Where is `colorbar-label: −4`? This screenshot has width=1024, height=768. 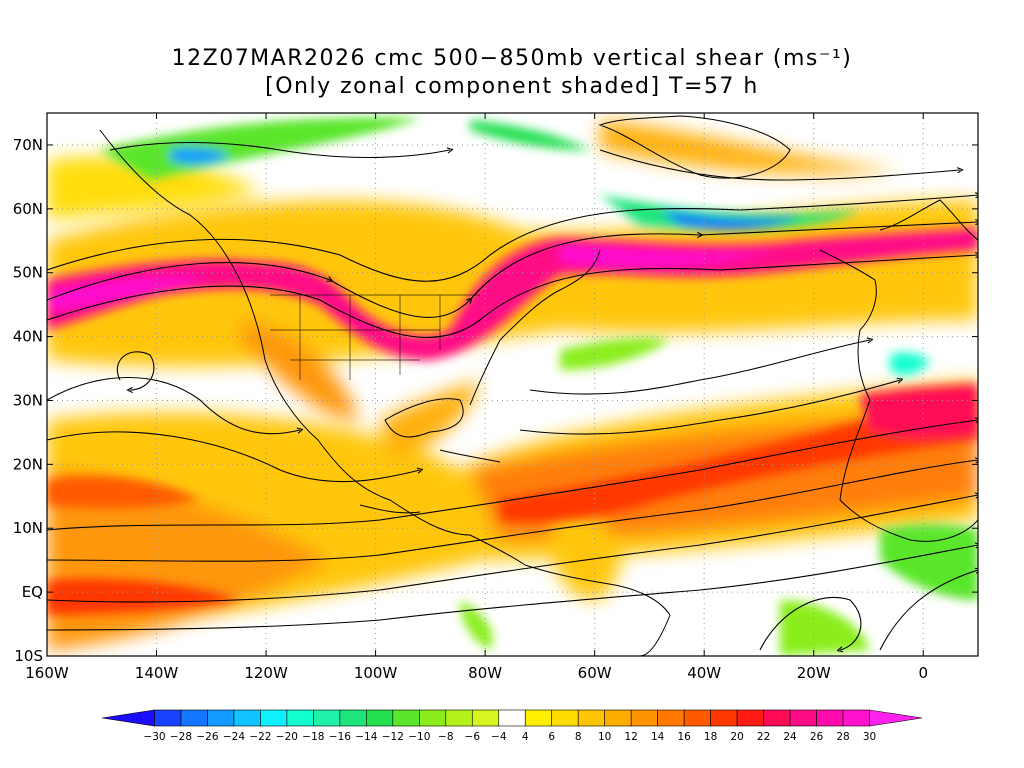
colorbar-label: −4 is located at coordinates (499, 737).